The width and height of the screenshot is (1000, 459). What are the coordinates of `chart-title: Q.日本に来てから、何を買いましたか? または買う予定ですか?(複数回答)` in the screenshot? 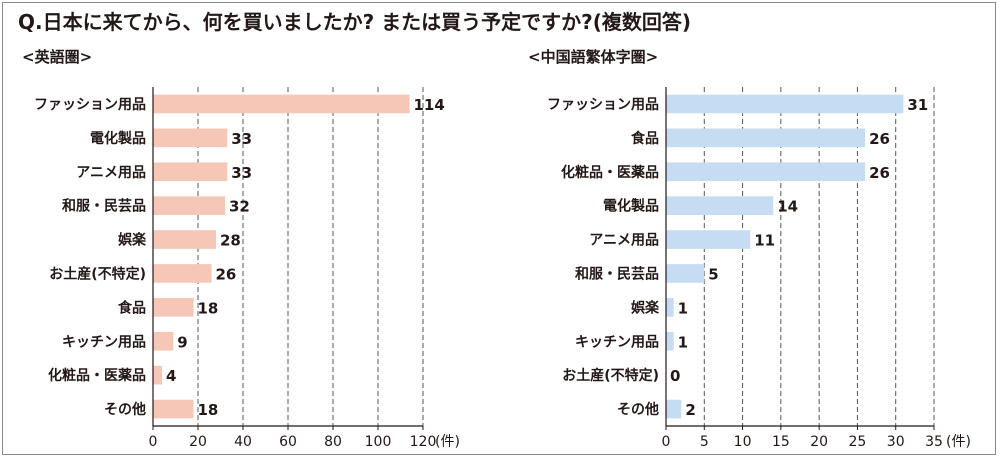 It's located at (355, 22).